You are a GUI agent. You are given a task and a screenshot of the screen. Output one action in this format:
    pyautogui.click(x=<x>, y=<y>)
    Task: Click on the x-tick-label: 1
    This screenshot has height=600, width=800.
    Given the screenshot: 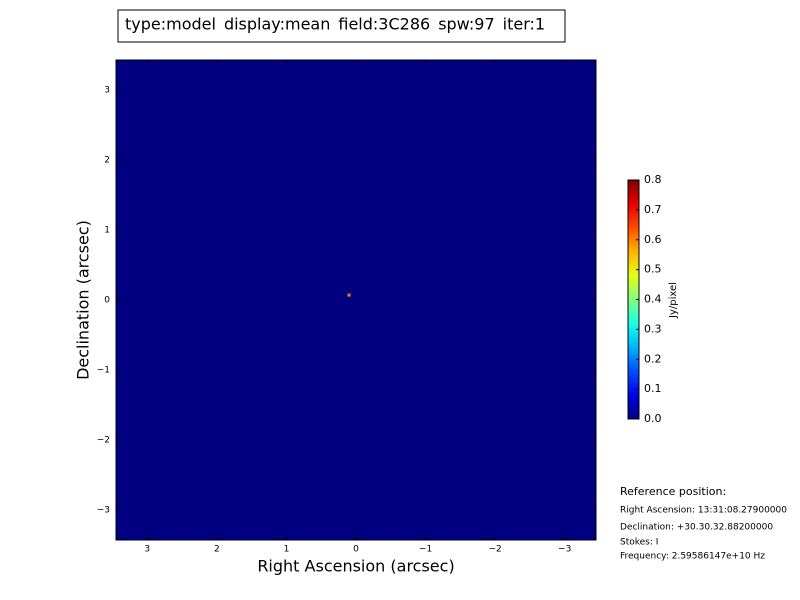 What is the action you would take?
    pyautogui.click(x=287, y=550)
    